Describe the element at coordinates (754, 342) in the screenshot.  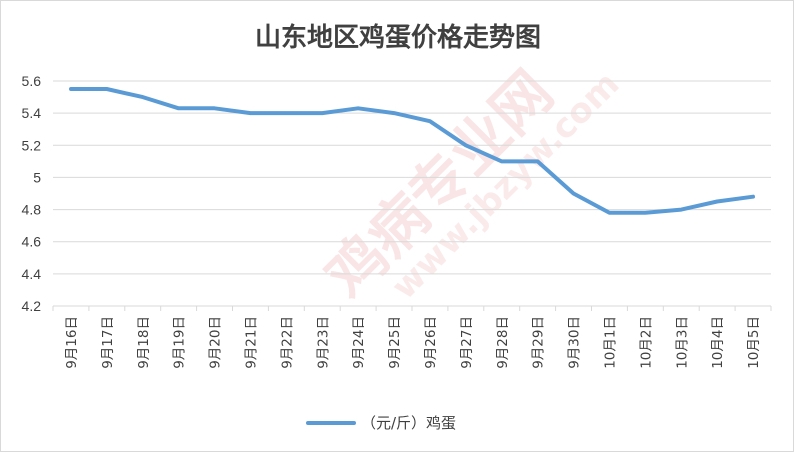
I see `x-tick-label: 10月5日` at that location.